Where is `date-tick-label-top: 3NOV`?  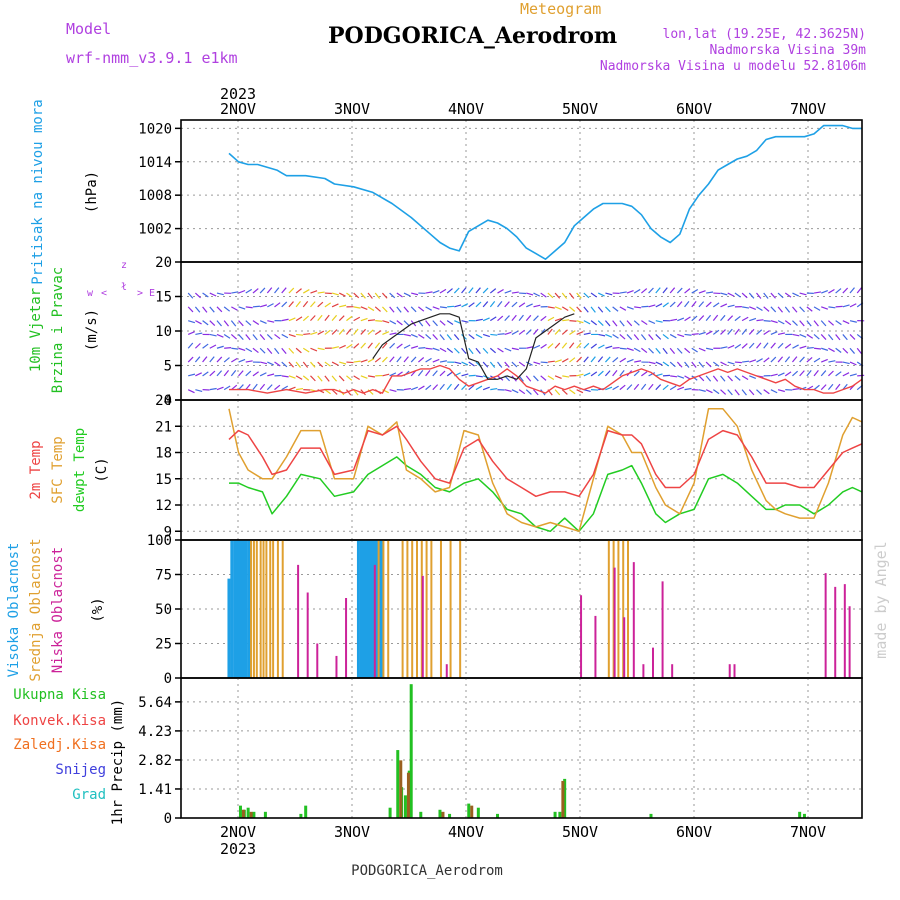 date-tick-label-top: 3NOV is located at coordinates (352, 109).